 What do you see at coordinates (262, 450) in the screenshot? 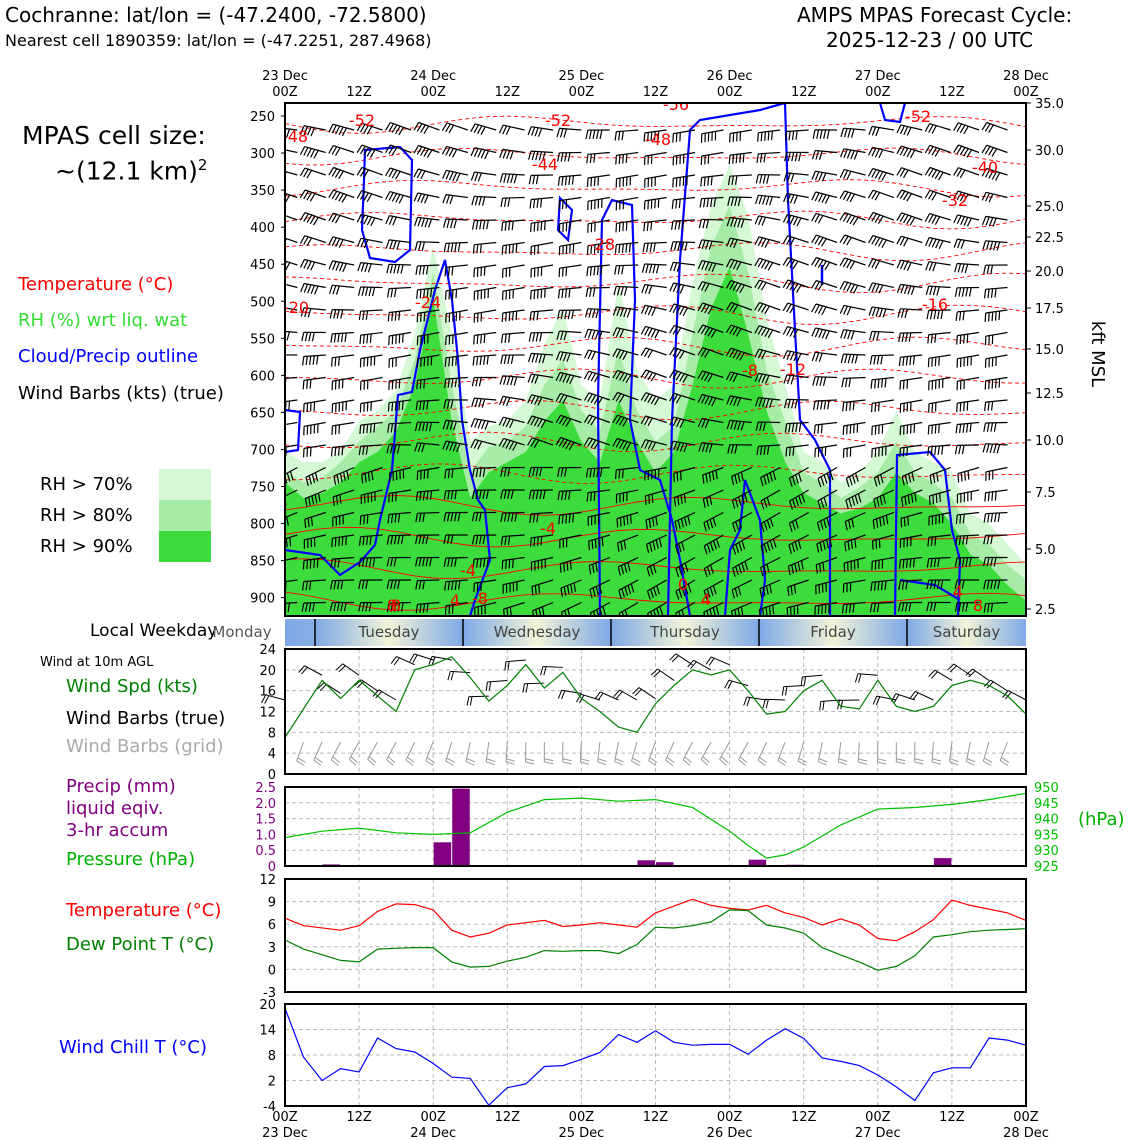
I see `pressure-level-tick: 700` at bounding box center [262, 450].